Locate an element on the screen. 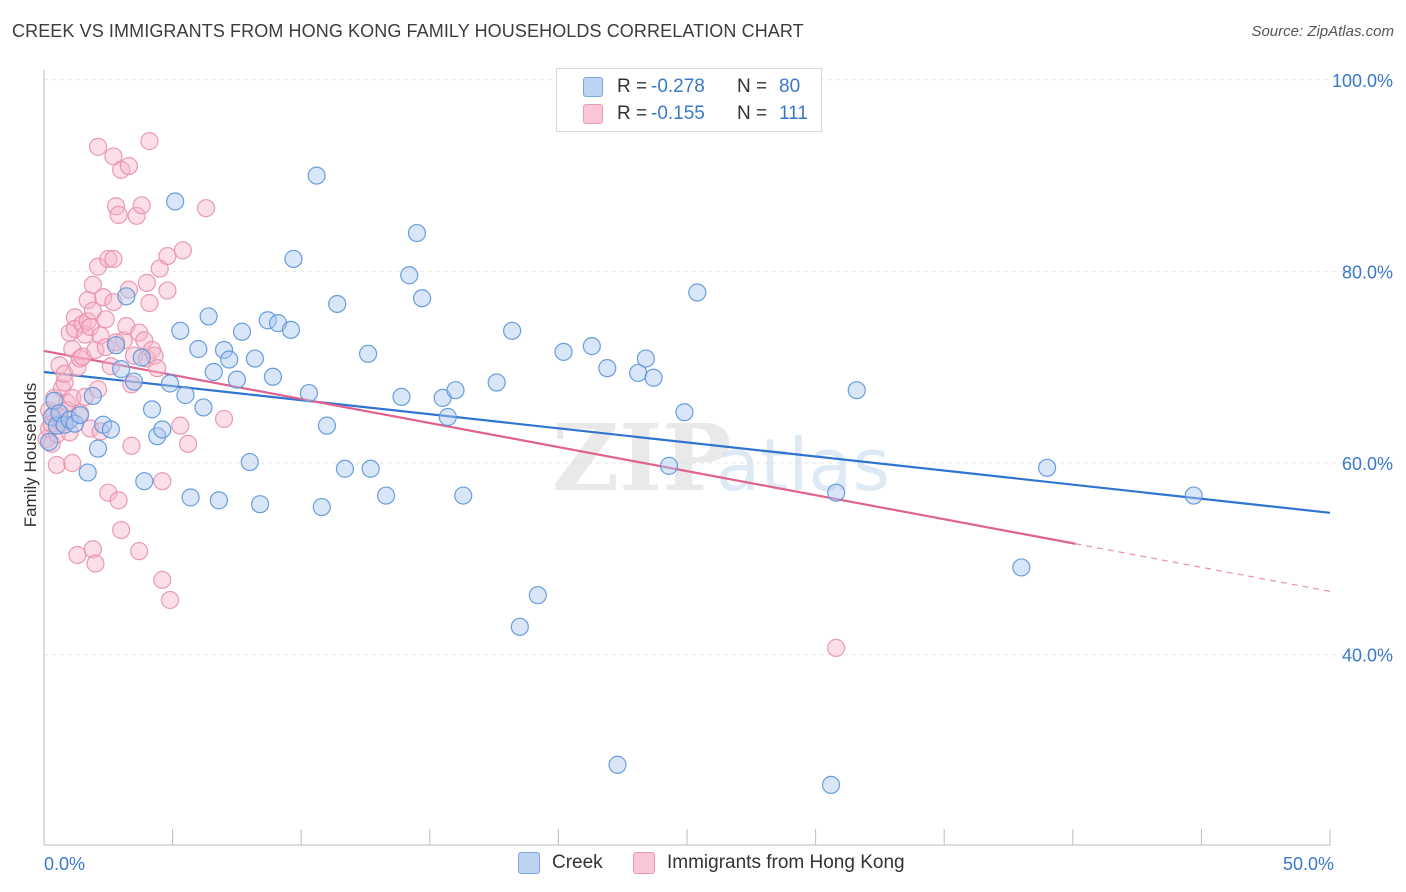 This screenshot has height=892, width=1406. legend-r-value: -0.155 is located at coordinates (678, 113).